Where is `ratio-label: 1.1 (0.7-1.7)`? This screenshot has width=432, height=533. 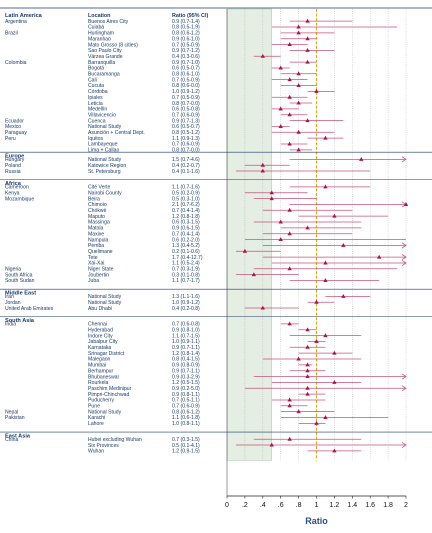
ratio-label: 1.1 (0.7-1.7) is located at coordinates (186, 281).